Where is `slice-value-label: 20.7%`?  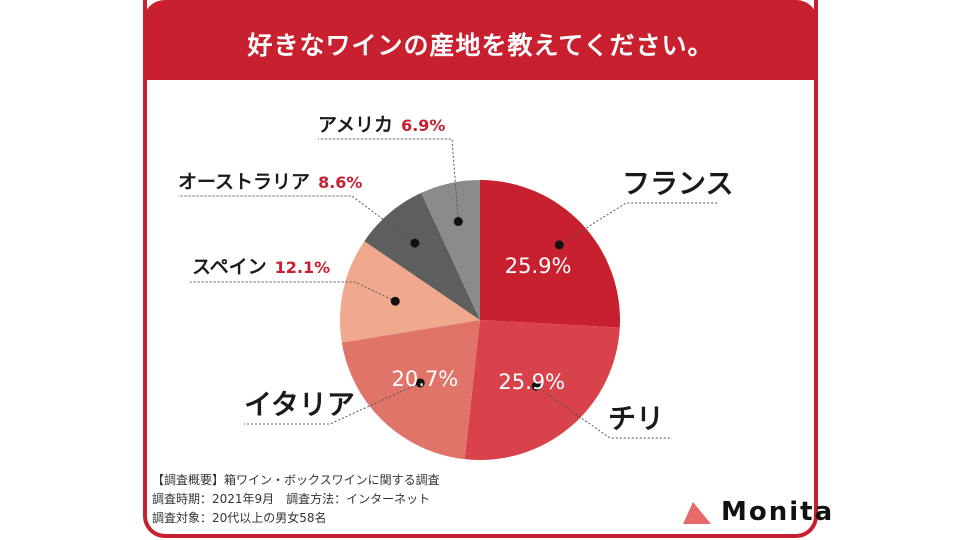
slice-value-label: 20.7% is located at coordinates (425, 379).